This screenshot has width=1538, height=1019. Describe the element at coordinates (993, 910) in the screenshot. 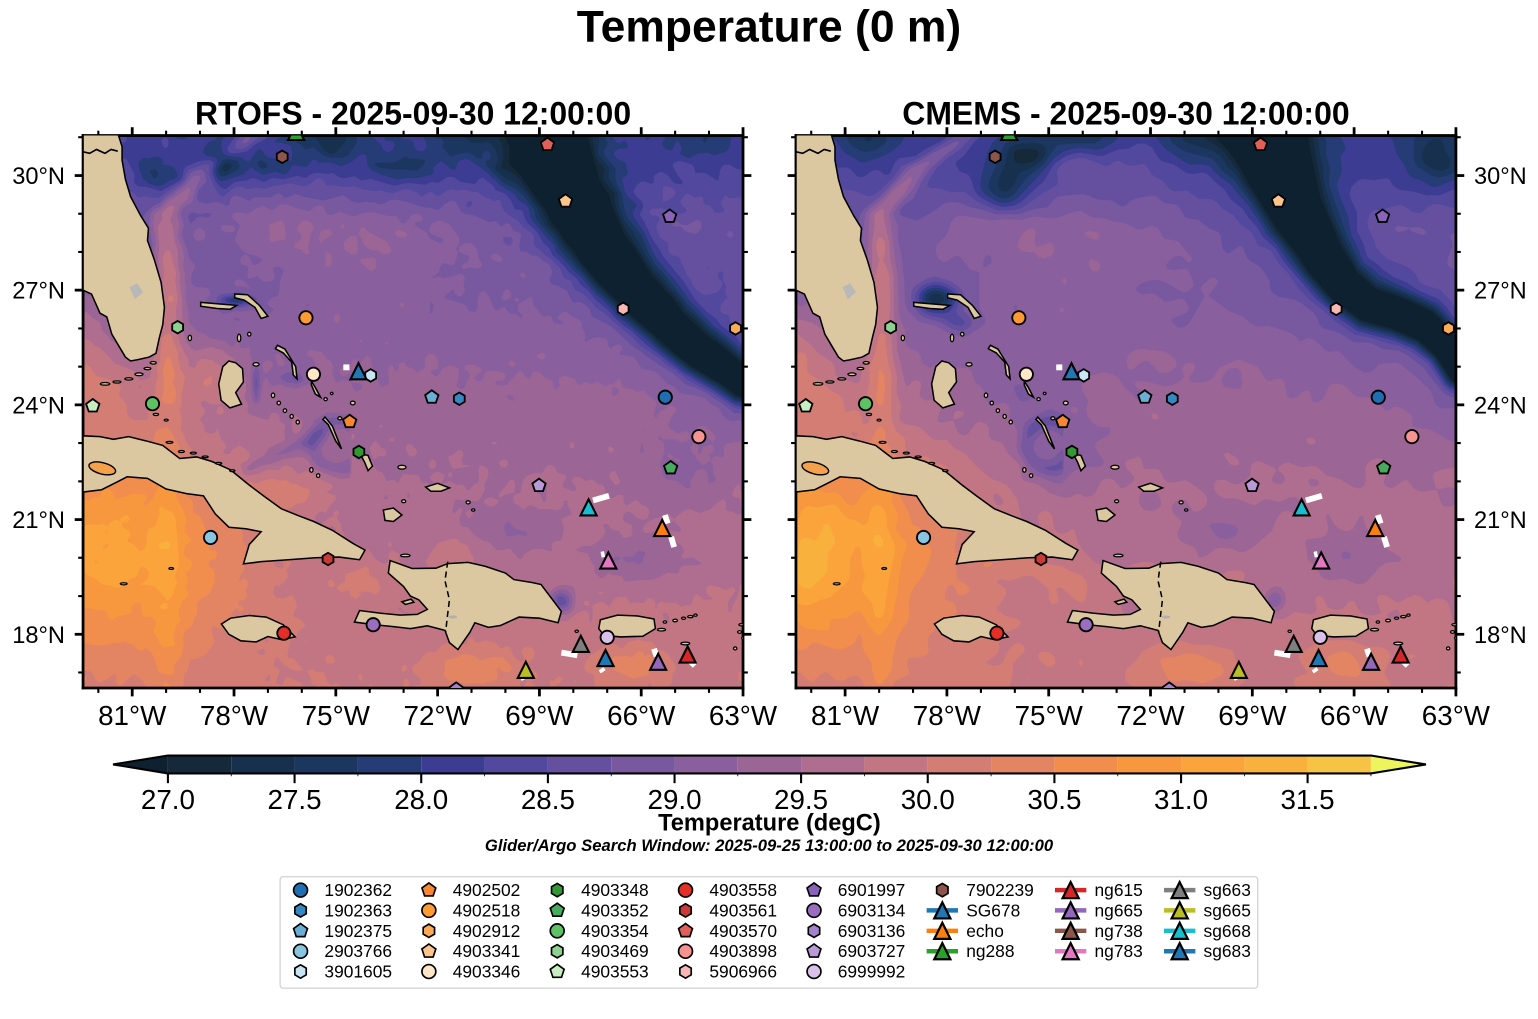

I see `svg-text: SG678` at that location.